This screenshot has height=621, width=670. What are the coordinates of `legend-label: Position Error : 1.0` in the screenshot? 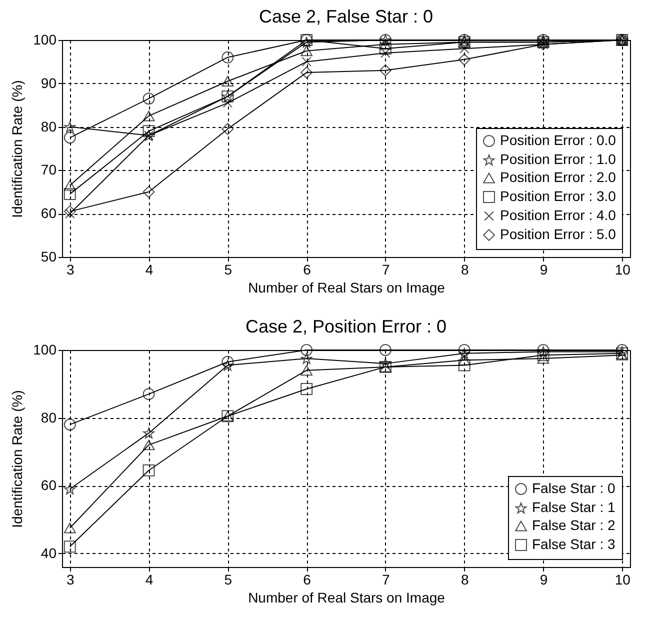 It's located at (558, 159).